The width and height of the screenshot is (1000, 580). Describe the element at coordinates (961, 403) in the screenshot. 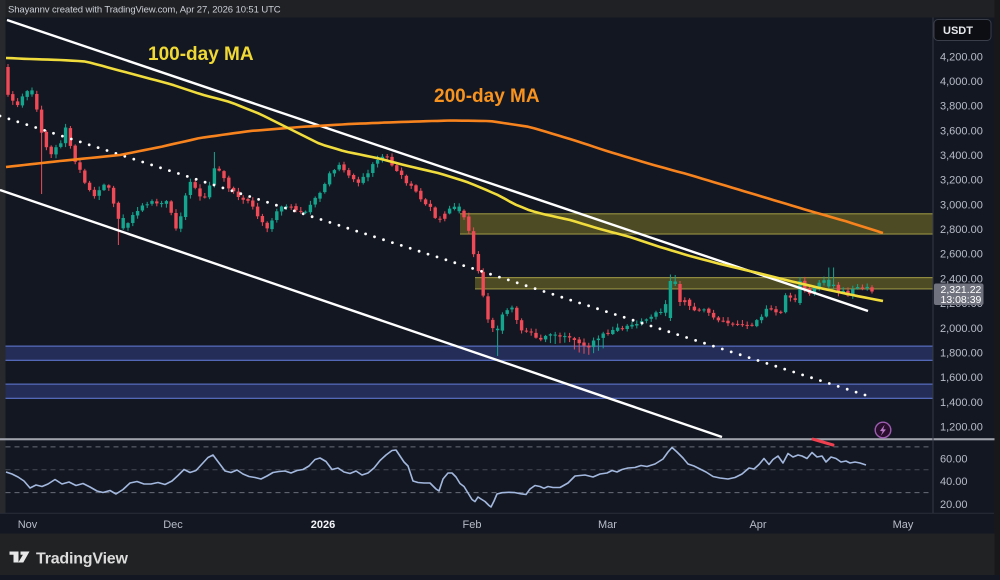

I see `svg-text: 1,400.00` at that location.